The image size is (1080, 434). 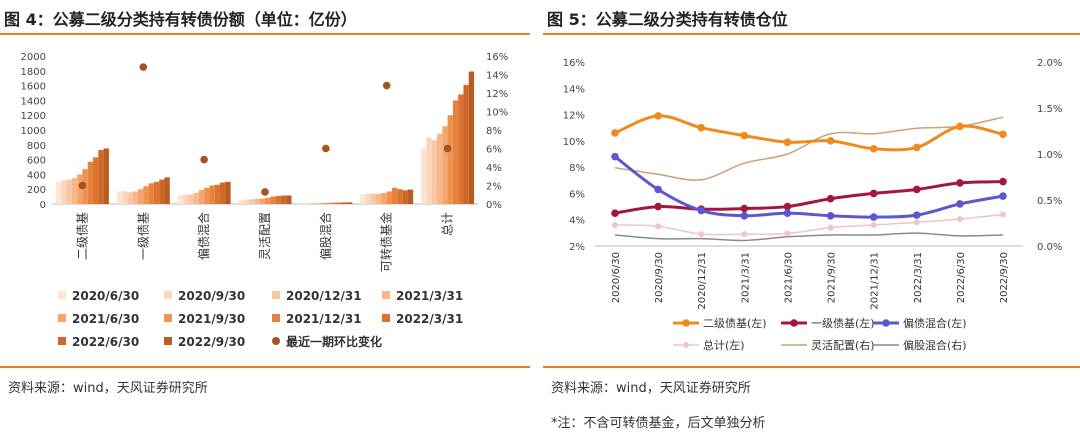 What do you see at coordinates (36, 146) in the screenshot?
I see `y-left-tick-label: 800` at bounding box center [36, 146].